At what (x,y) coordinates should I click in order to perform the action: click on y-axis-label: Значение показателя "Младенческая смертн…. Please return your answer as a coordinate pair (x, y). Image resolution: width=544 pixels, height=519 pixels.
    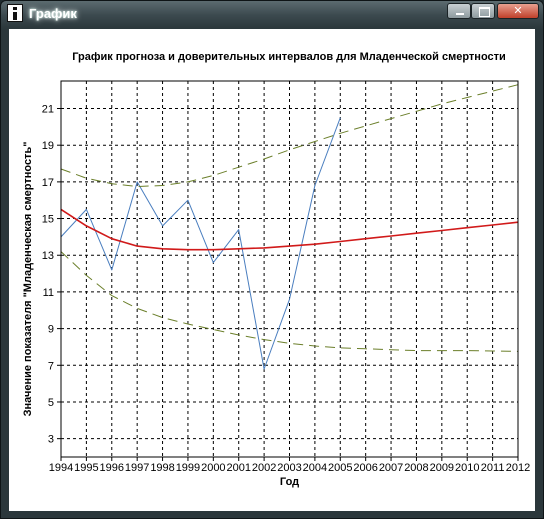
    Looking at the image, I should click on (28, 279).